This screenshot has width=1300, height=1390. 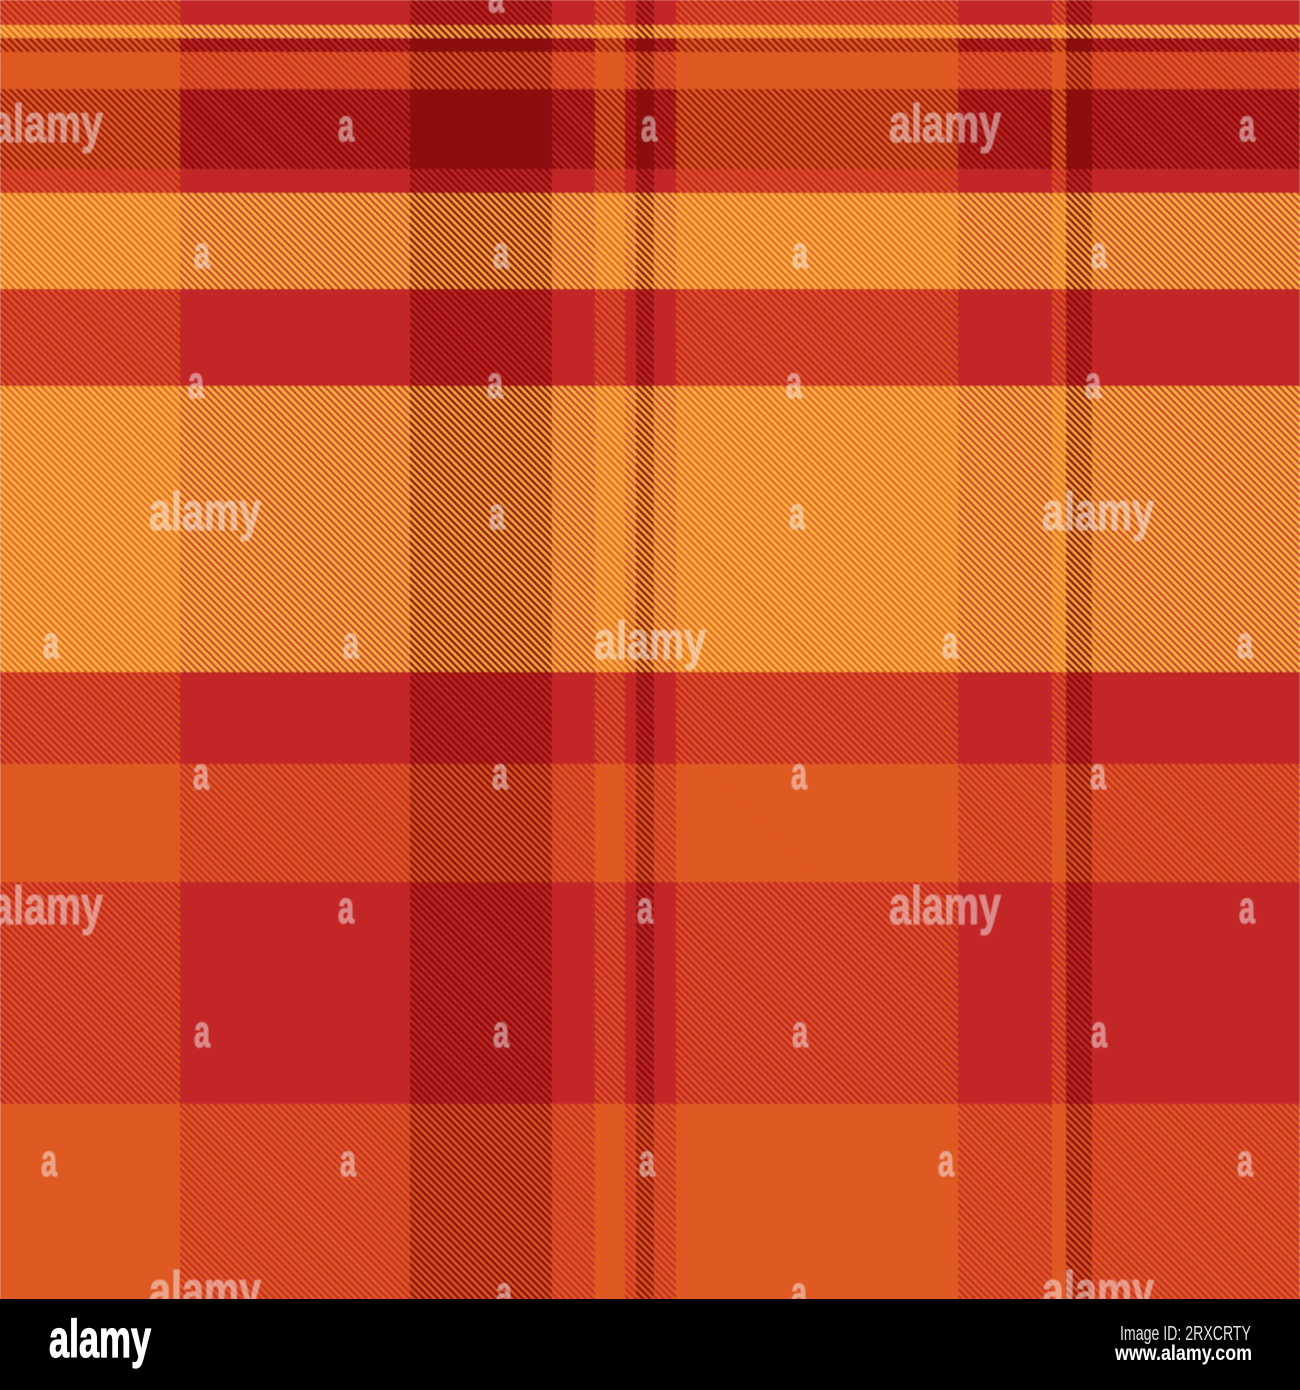 I want to click on svg-text: Image ID: 2RXCRTY, so click(x=1185, y=1333).